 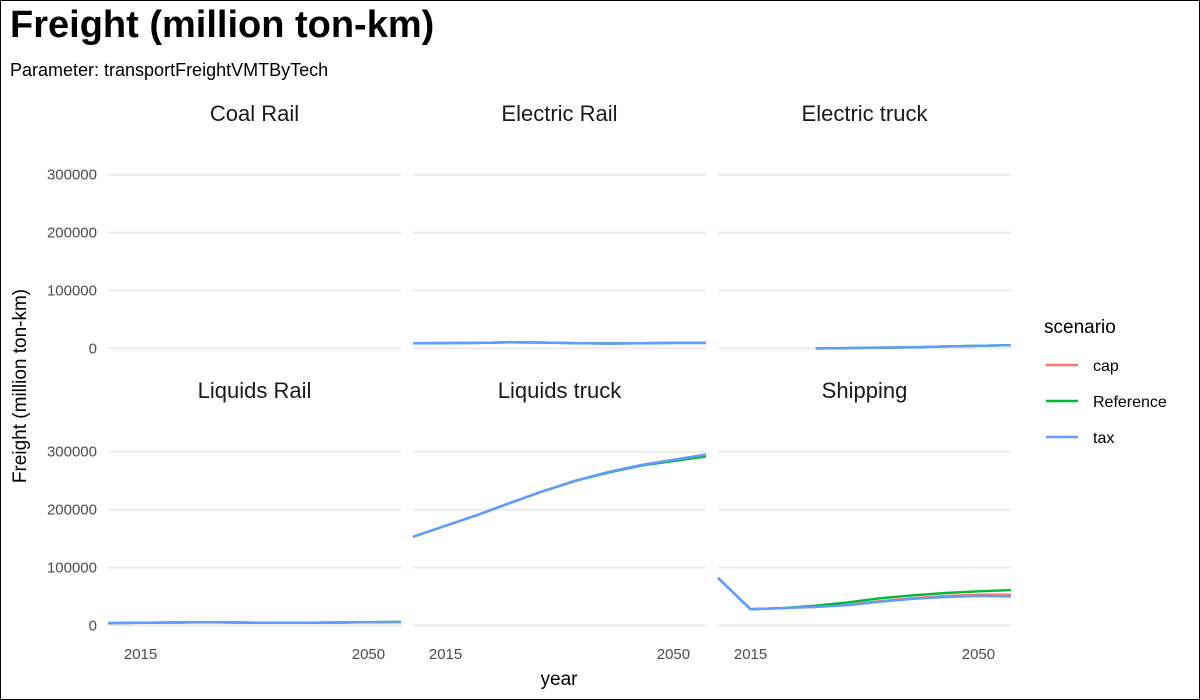 I want to click on panel-title-liquids-rail: Liquids Rail, so click(x=255, y=390).